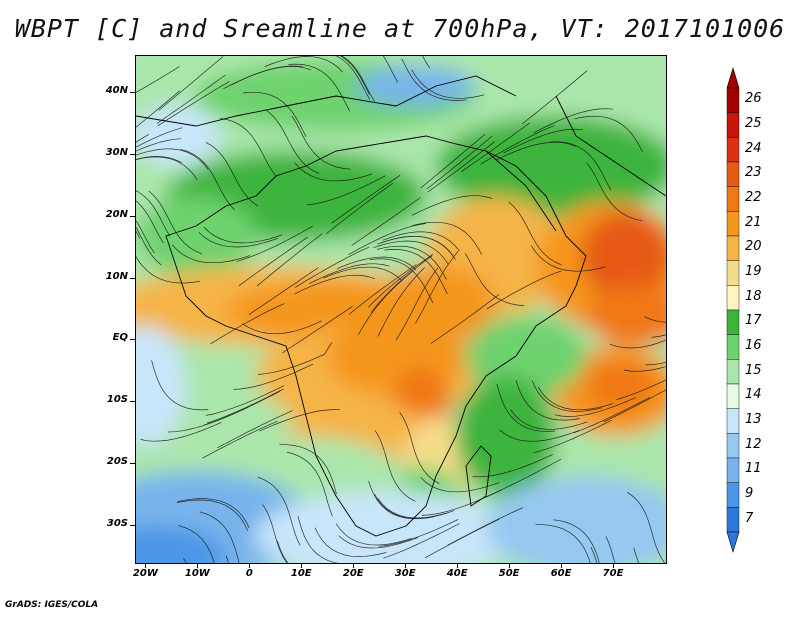 The height and width of the screenshot is (618, 800). I want to click on lon-label: 10E, so click(301, 573).